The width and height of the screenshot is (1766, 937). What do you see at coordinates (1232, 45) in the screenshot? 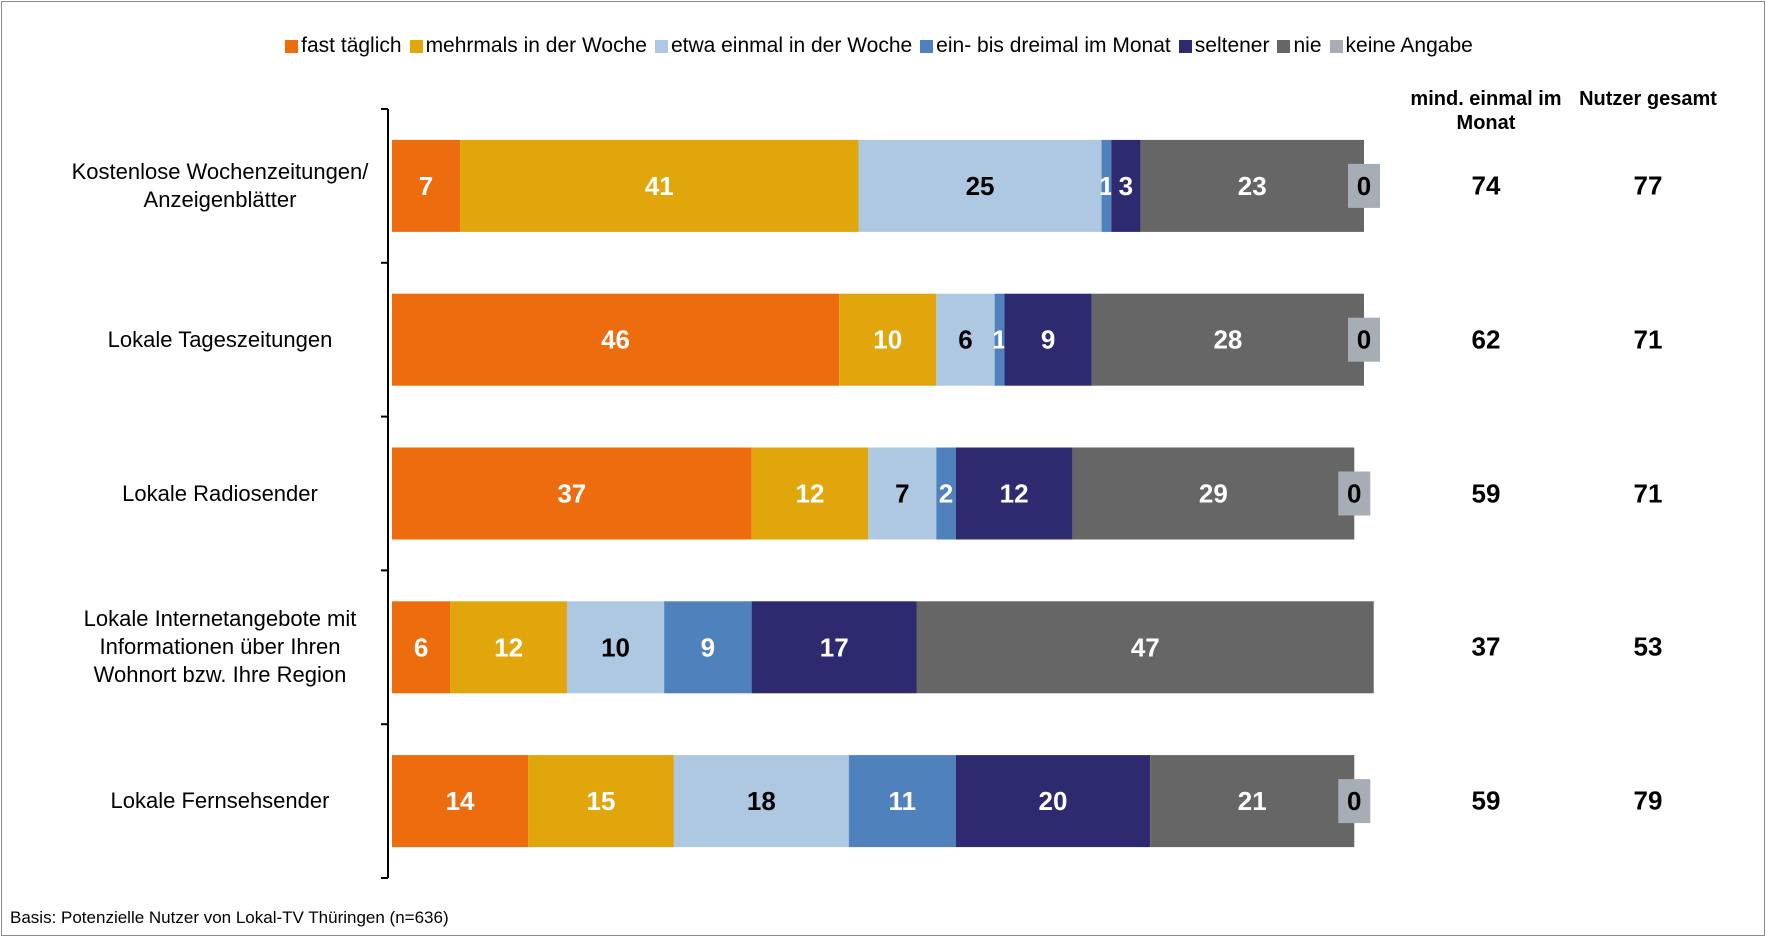
I see `legend-label: seltener` at bounding box center [1232, 45].